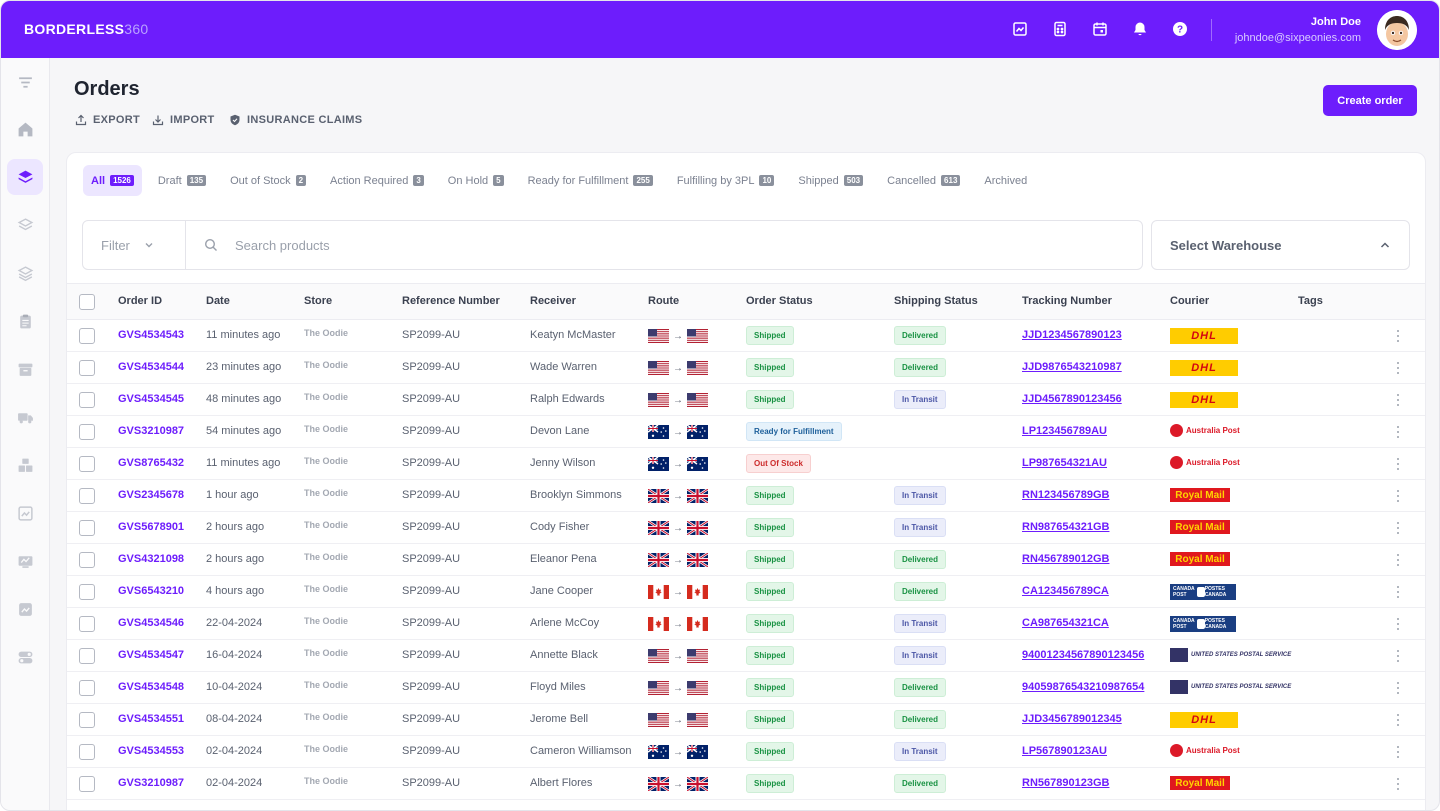 Image resolution: width=1440 pixels, height=811 pixels. What do you see at coordinates (1066, 527) in the screenshot?
I see `tracking-number-link: RN987654321GB` at bounding box center [1066, 527].